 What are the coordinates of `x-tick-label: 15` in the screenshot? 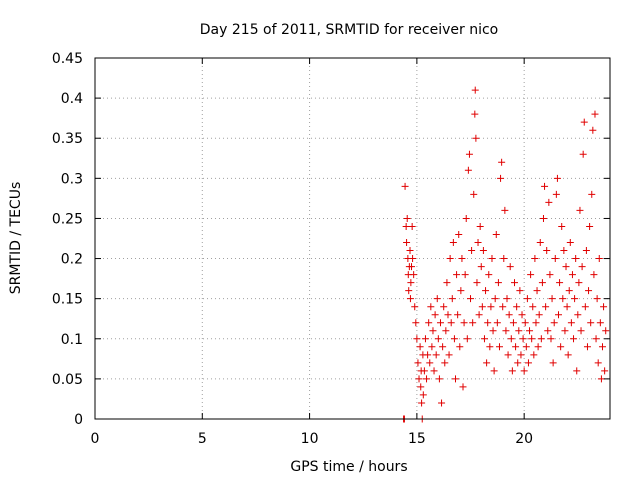 It's located at (417, 439).